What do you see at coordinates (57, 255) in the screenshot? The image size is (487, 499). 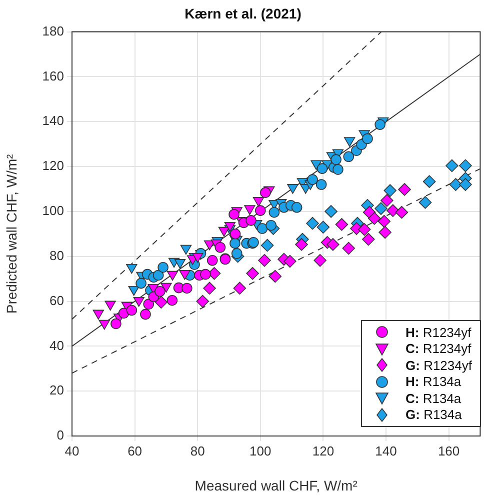 I see `y-tick-label: 80` at bounding box center [57, 255].